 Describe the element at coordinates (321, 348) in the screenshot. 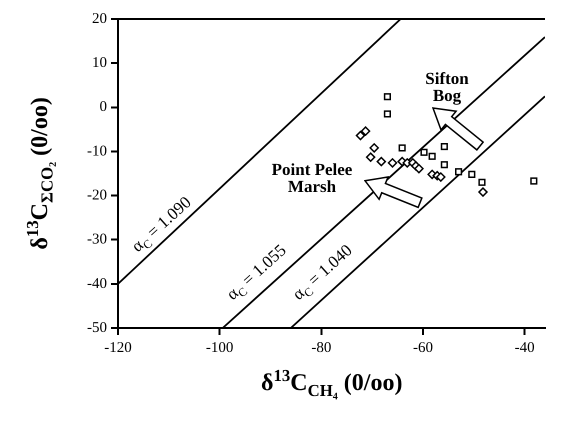

I see `x-tick-label: -80` at that location.